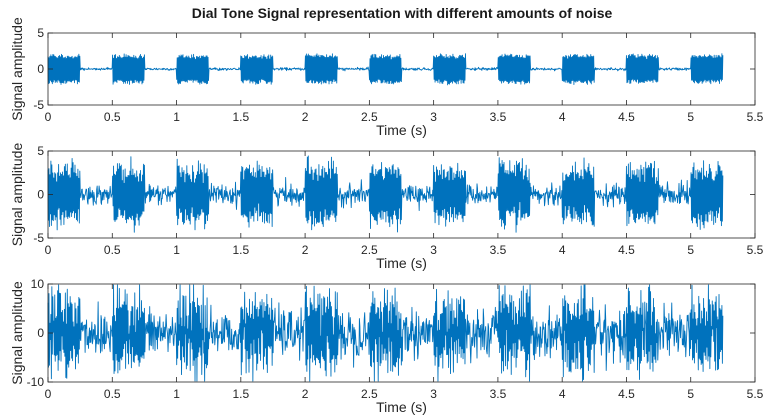 The image size is (767, 420). I want to click on y-tick-label: -10, so click(36, 382).